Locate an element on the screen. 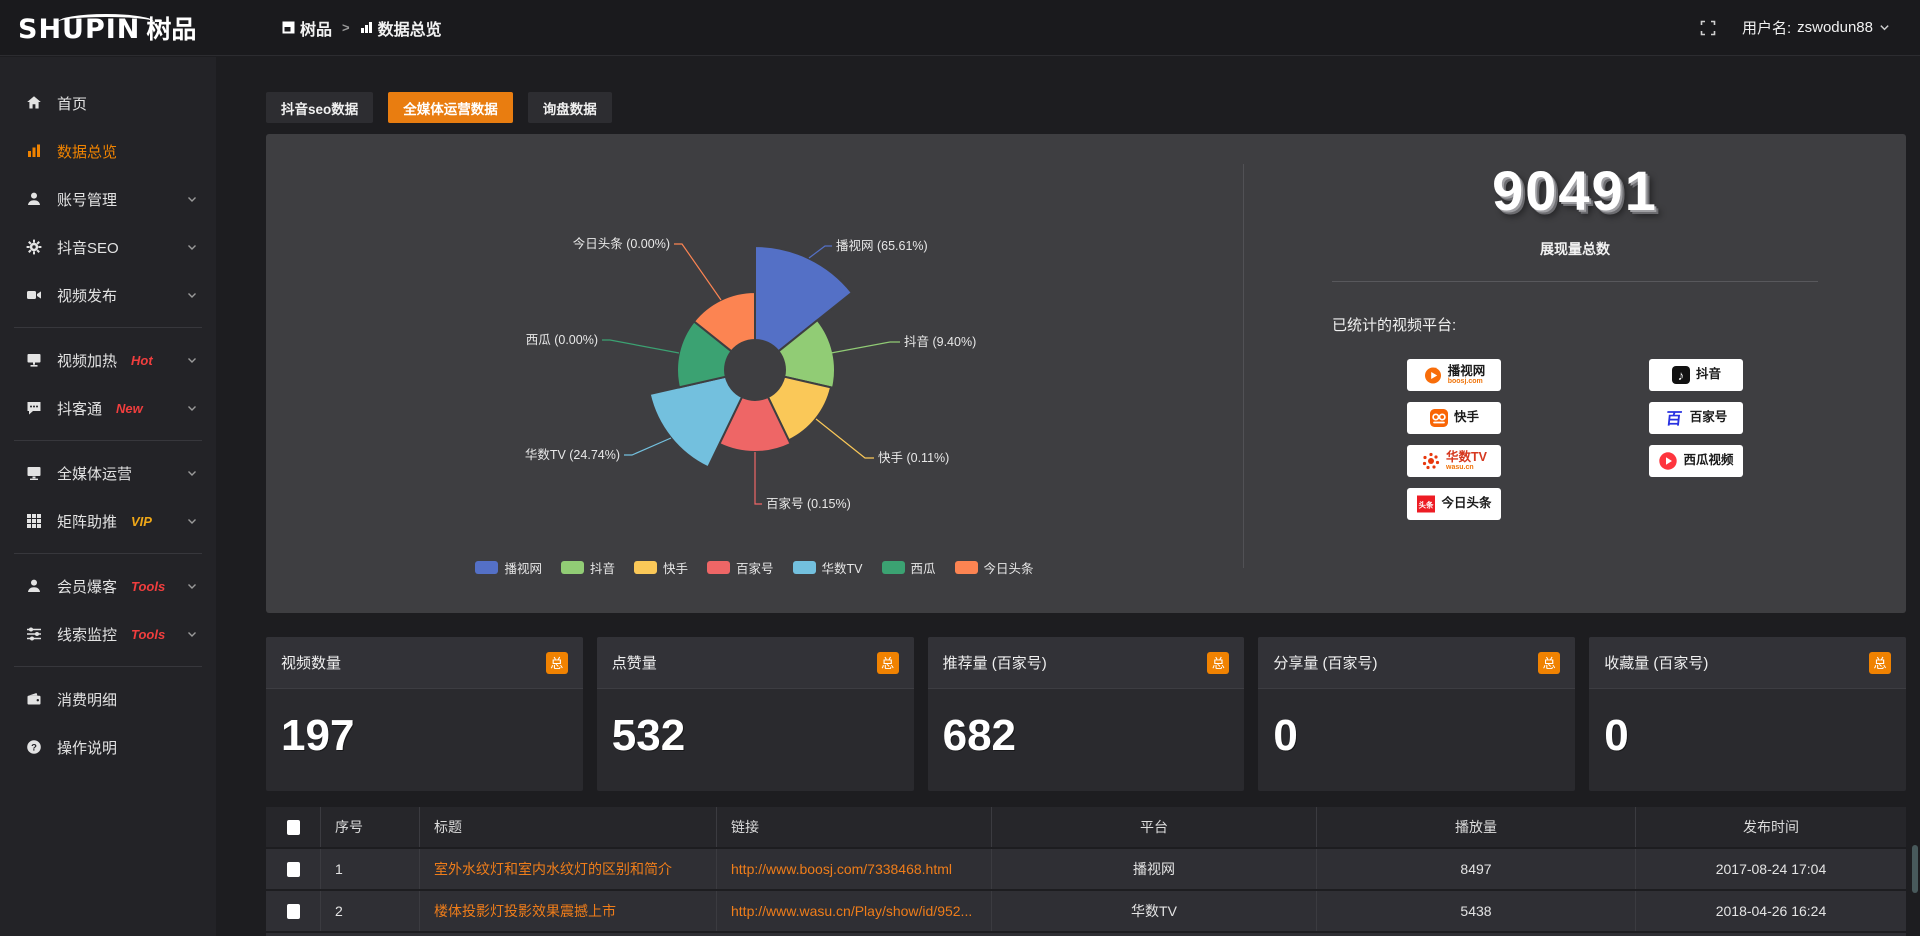  fullscreen-icon is located at coordinates (1708, 28).